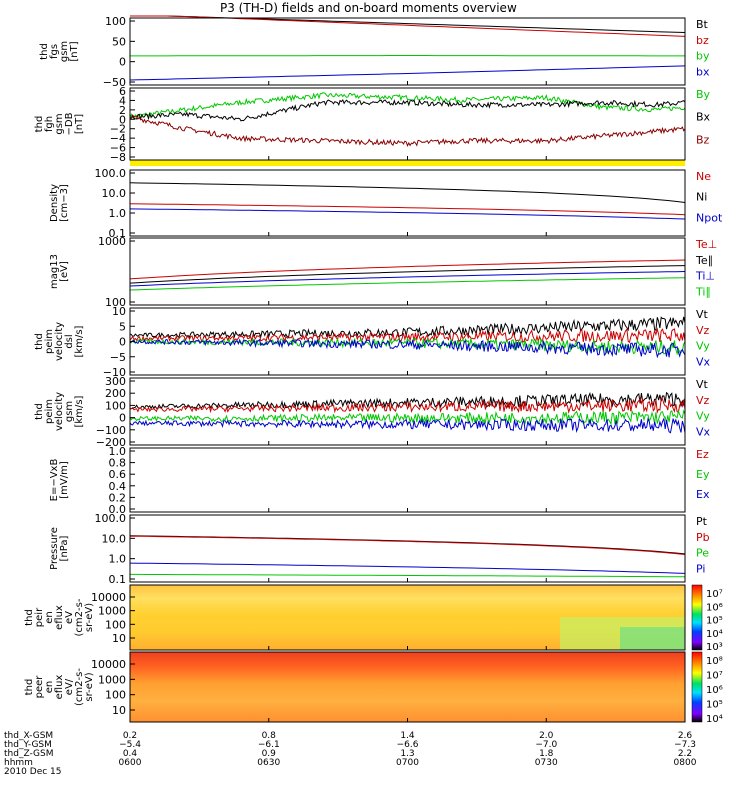  I want to click on ephemeris-value: 1.4, so click(407, 736).